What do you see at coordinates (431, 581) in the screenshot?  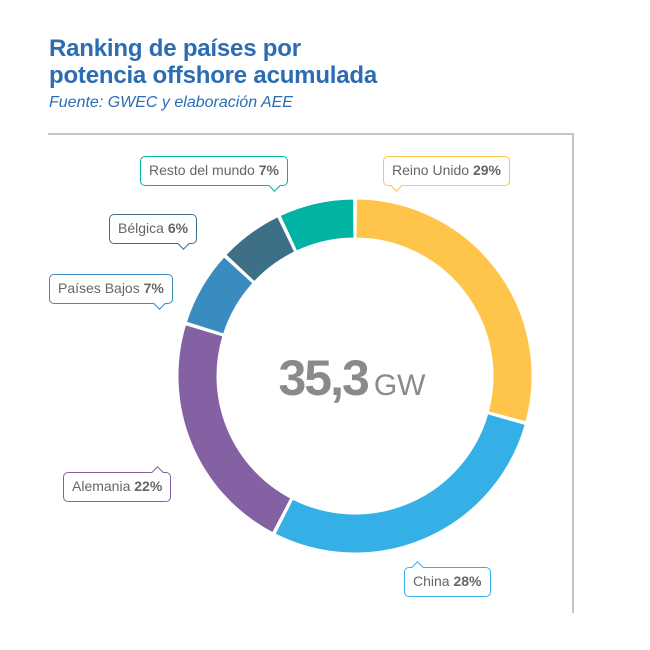 I see `label-china-name: China` at bounding box center [431, 581].